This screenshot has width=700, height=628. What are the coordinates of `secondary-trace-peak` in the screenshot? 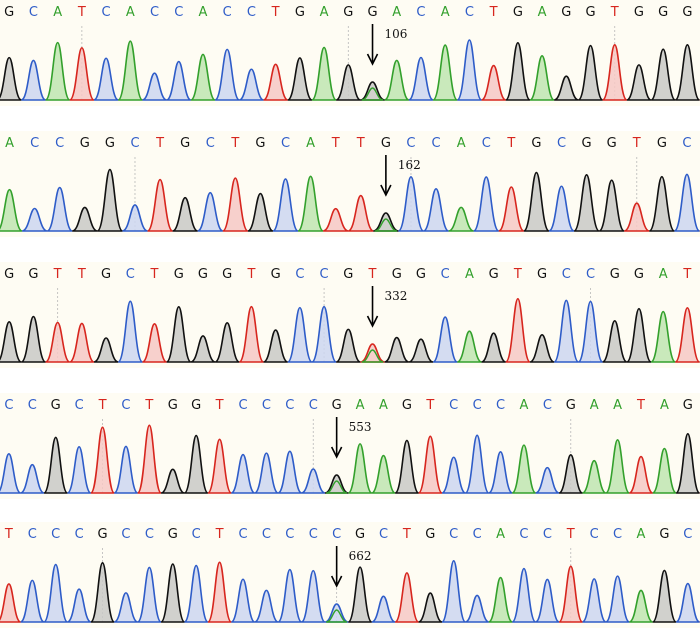 It's located at (336, 616).